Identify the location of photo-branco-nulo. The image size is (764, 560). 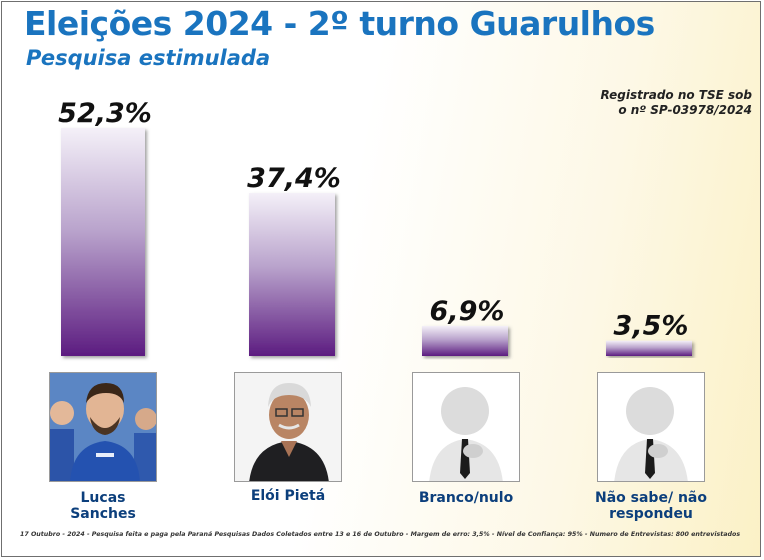
(466, 427).